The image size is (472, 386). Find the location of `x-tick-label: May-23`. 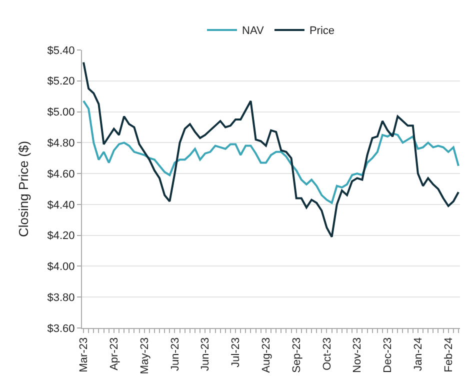

x-tick-label: May-23 is located at coordinates (144, 355).